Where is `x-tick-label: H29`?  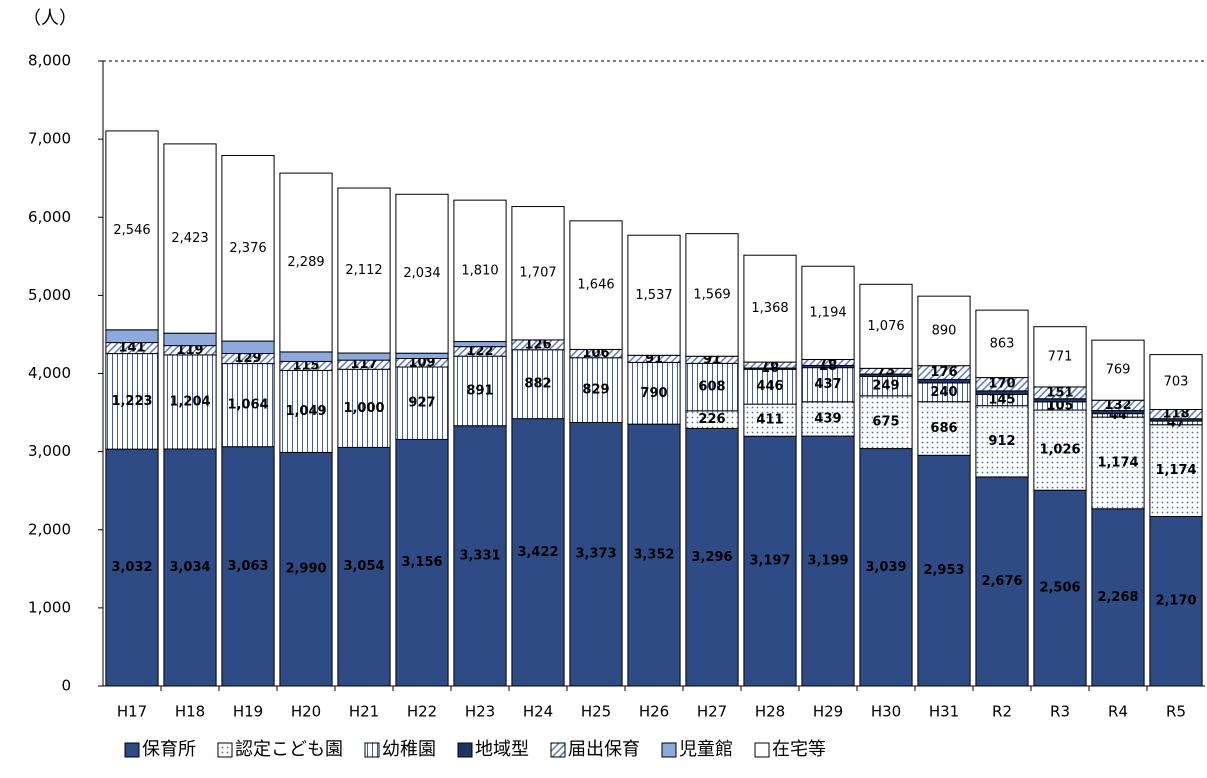 x-tick-label: H29 is located at coordinates (828, 712).